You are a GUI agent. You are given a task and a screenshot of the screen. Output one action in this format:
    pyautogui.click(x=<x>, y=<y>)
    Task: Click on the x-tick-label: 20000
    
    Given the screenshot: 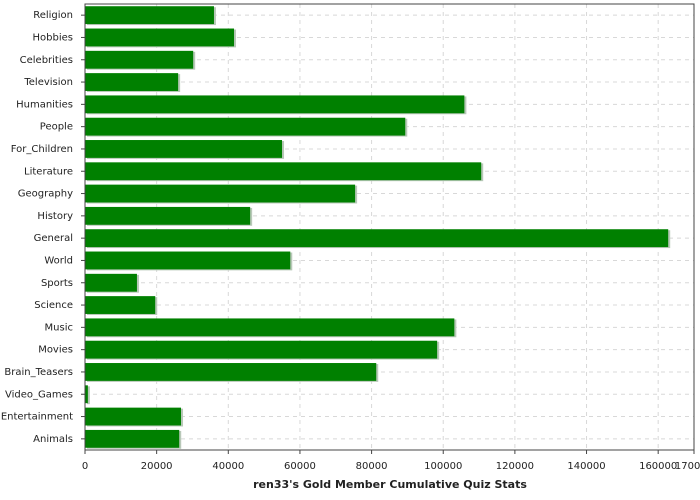 What is the action you would take?
    pyautogui.click(x=157, y=466)
    